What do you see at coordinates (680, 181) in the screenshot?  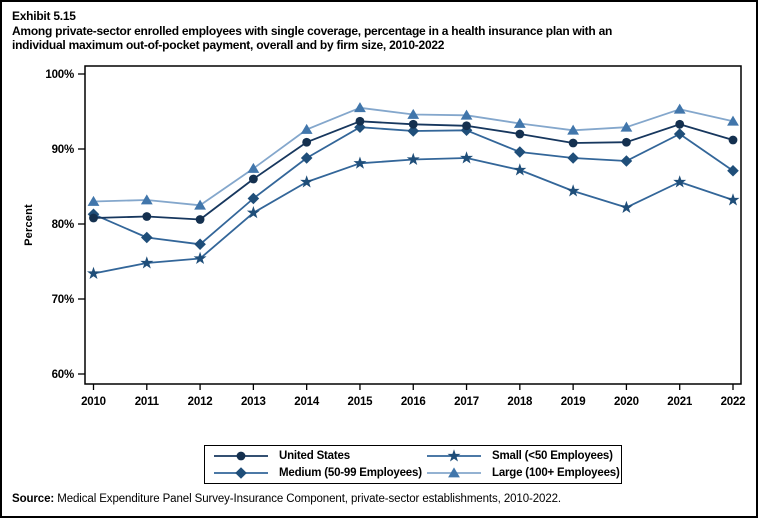 I see `marker-small-50-employees-2021` at bounding box center [680, 181].